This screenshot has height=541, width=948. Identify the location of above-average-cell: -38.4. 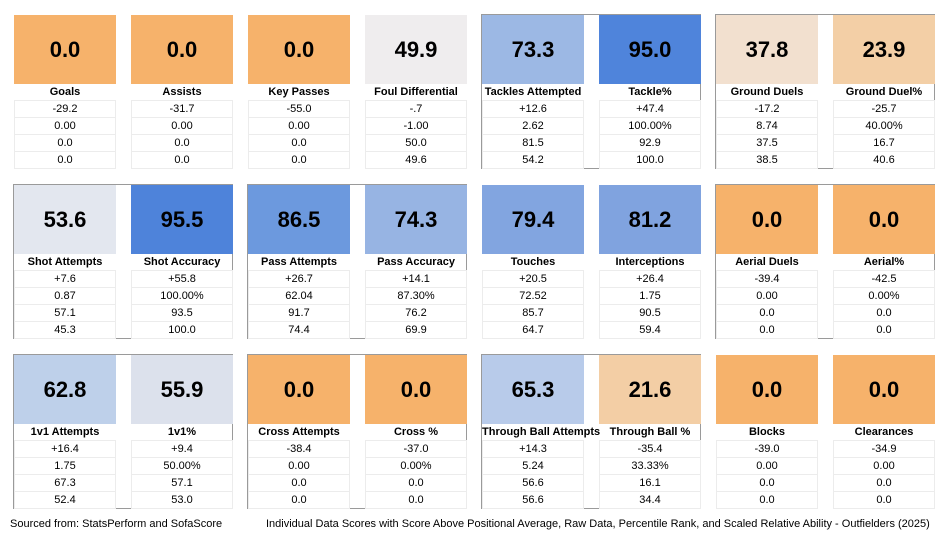
(299, 448).